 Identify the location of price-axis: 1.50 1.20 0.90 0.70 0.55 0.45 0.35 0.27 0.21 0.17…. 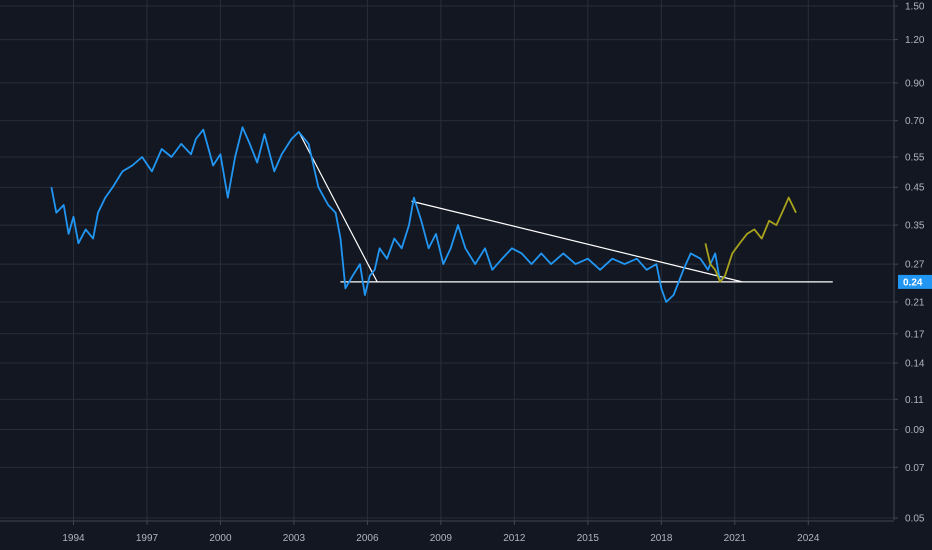
(909, 263).